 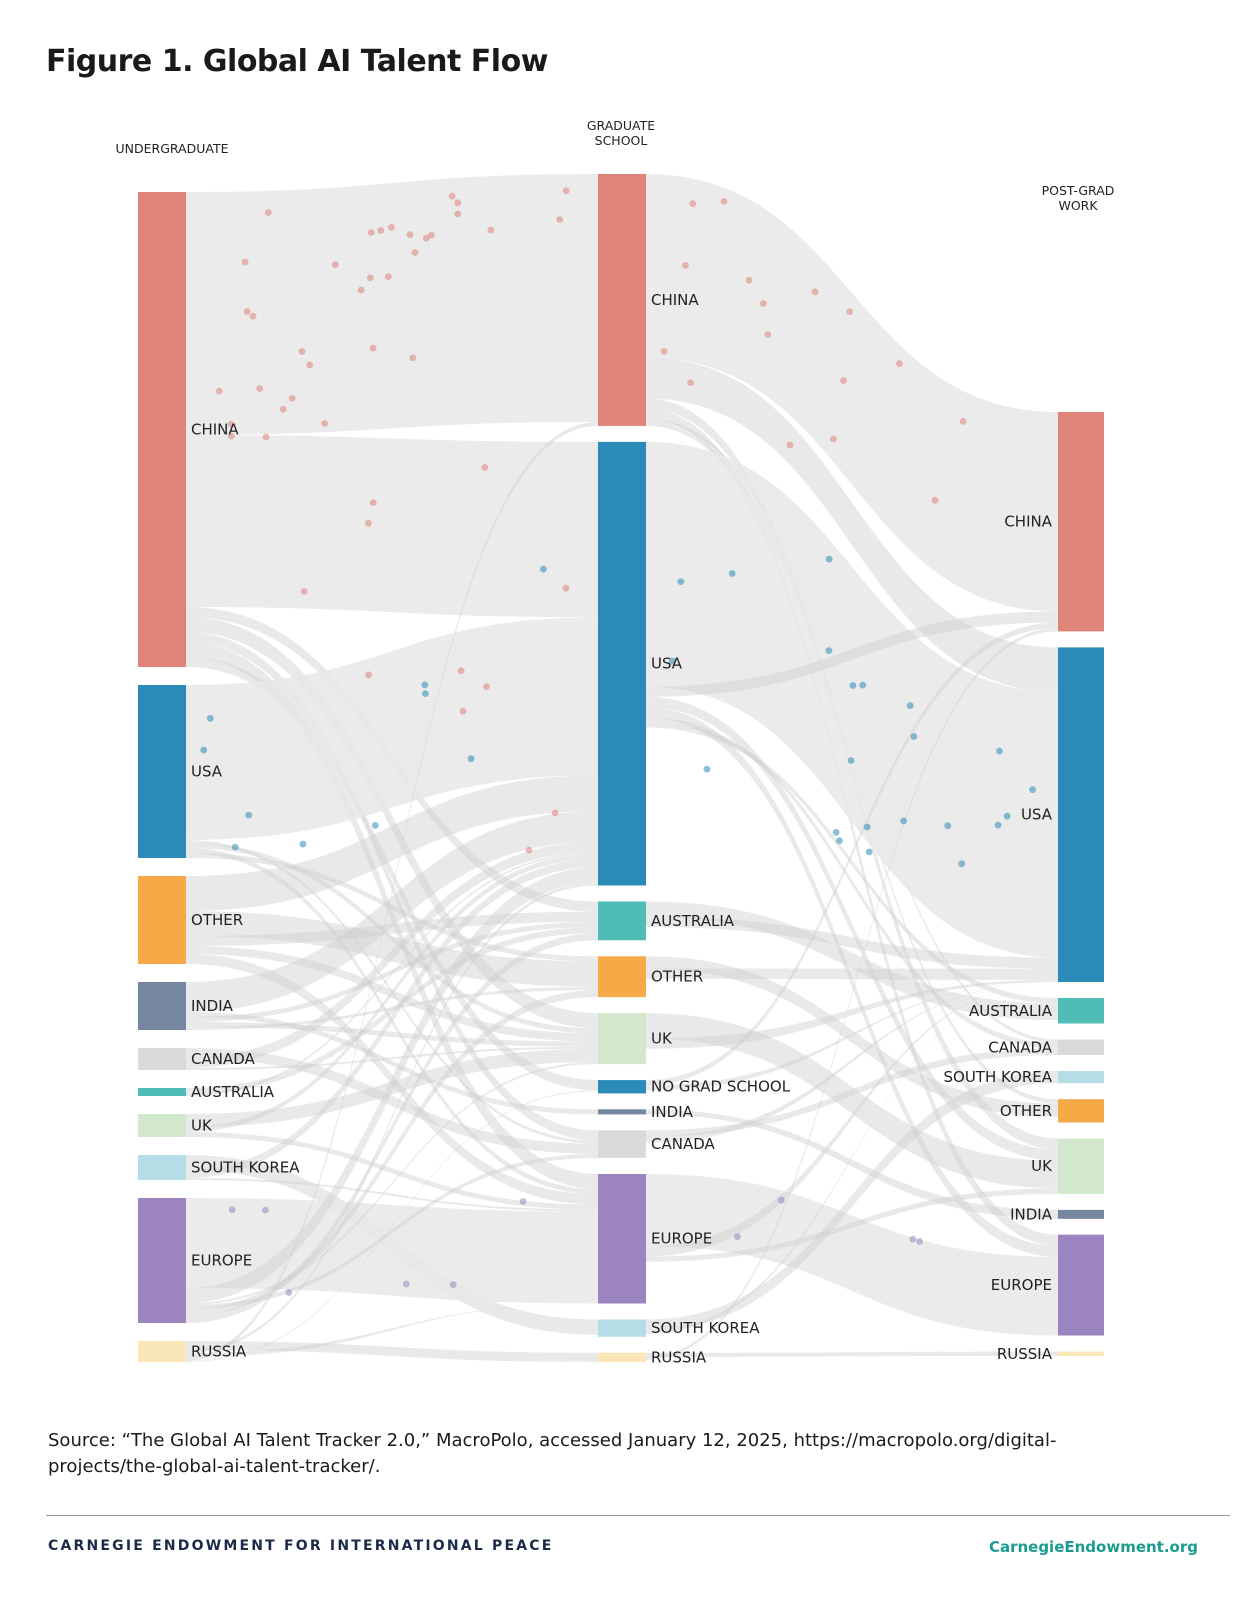 I want to click on organization-url: CarnegieEndowment.org, so click(x=1093, y=1547).